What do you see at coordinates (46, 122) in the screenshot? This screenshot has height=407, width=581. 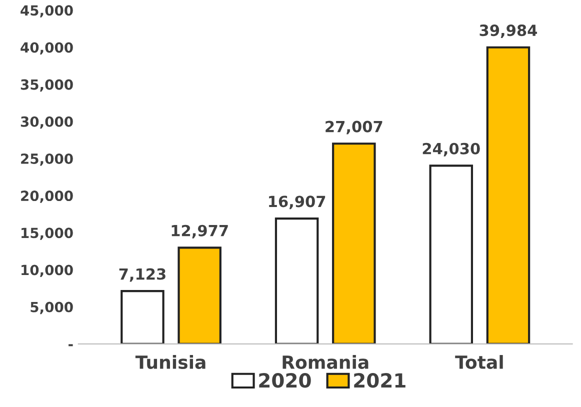 I see `y-tick-label: 30,000` at bounding box center [46, 122].